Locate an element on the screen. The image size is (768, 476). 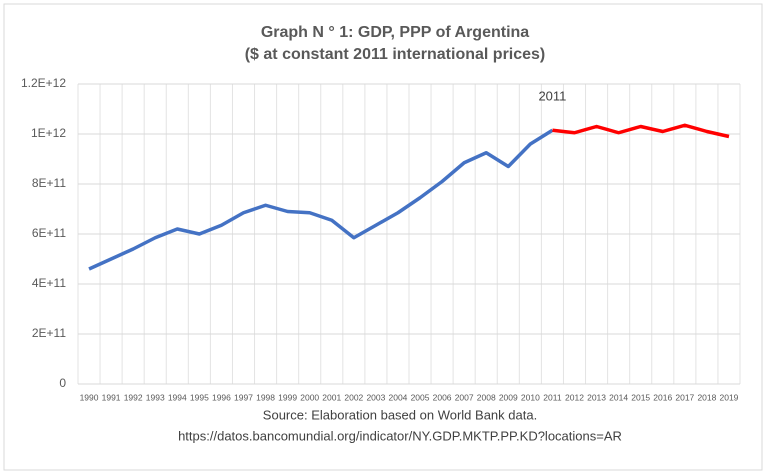
x-tick-label: 2005 is located at coordinates (420, 397).